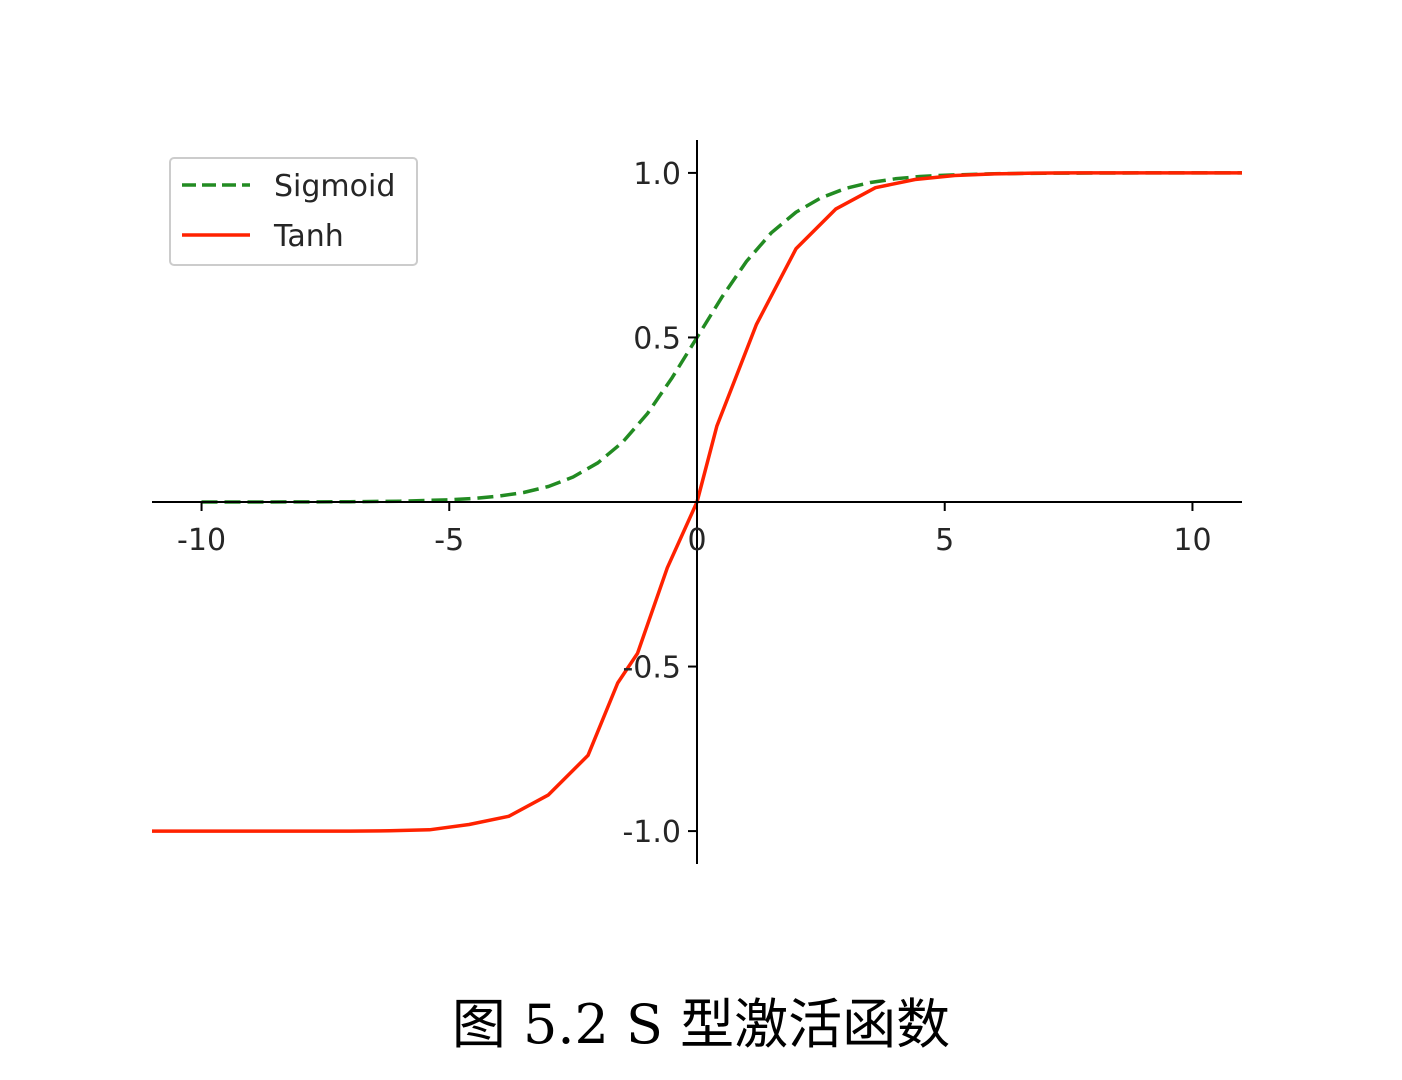  I want to click on legend-label-sigmoid: Sigmoid, so click(334, 186).